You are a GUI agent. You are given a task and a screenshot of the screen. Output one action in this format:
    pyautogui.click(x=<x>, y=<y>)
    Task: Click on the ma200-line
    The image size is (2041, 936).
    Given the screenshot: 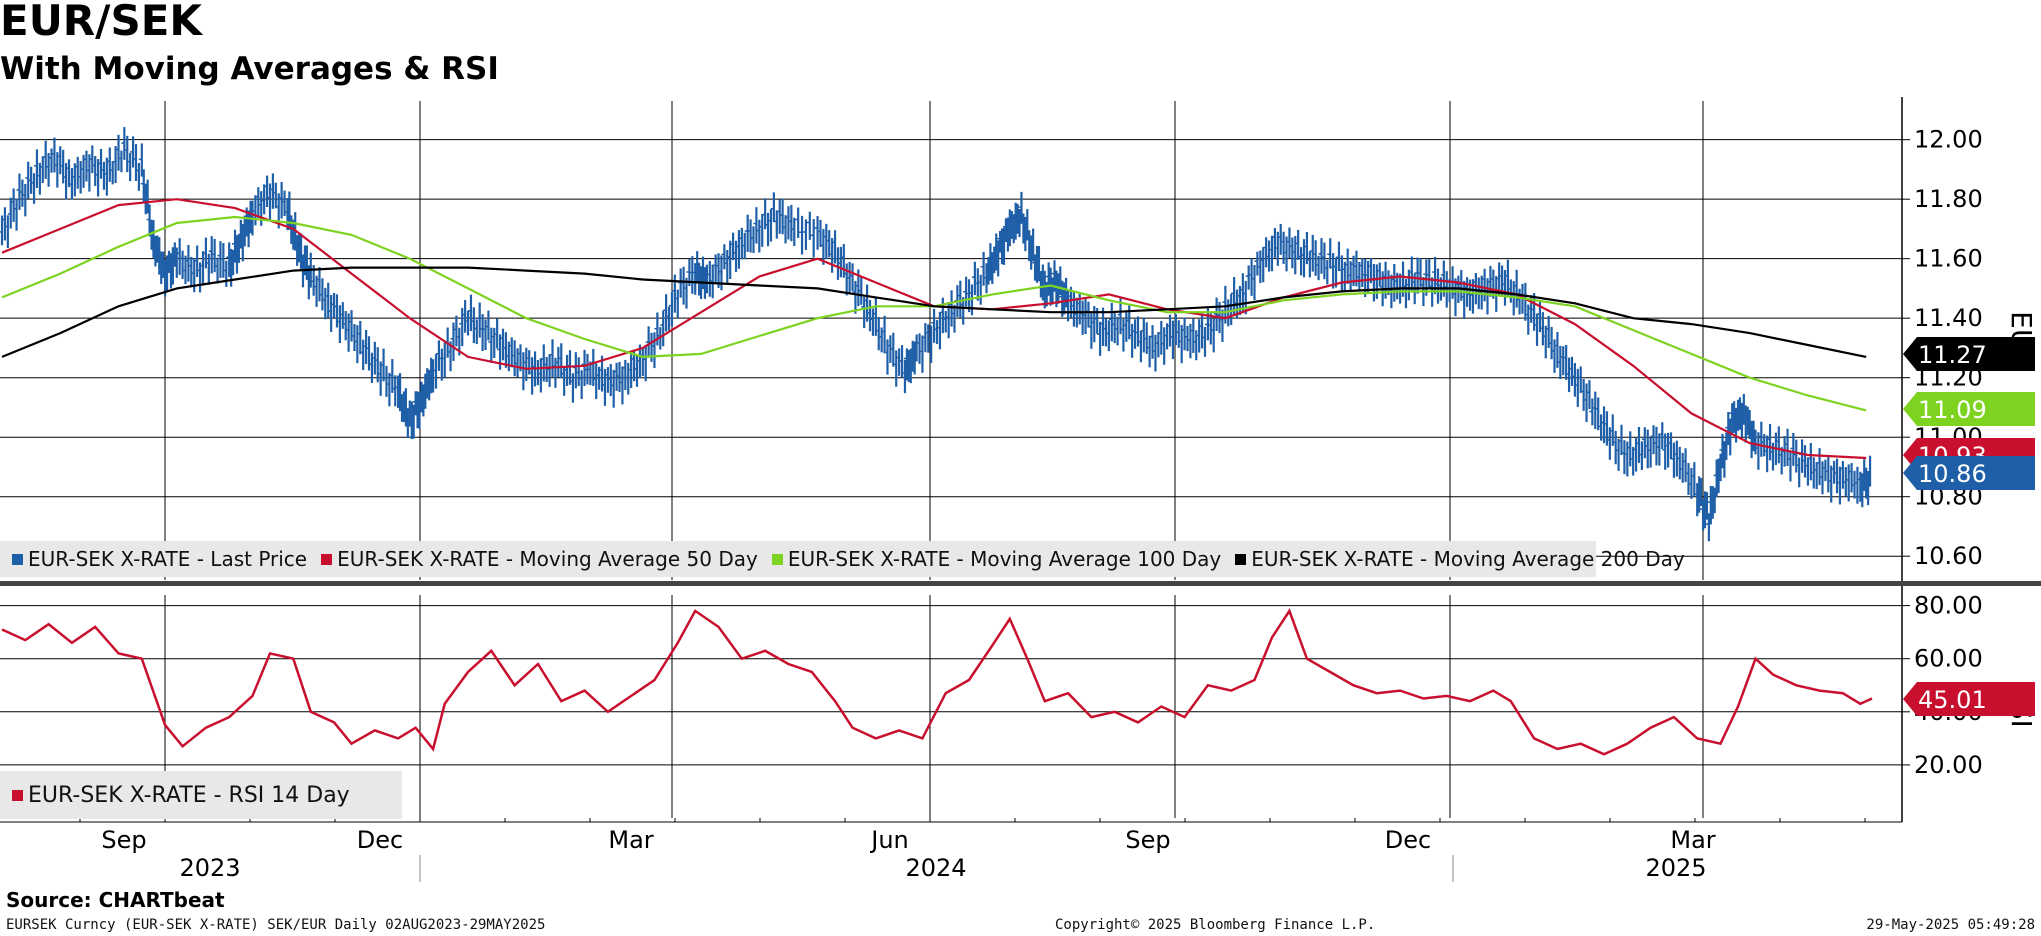 What is the action you would take?
    pyautogui.click(x=934, y=312)
    